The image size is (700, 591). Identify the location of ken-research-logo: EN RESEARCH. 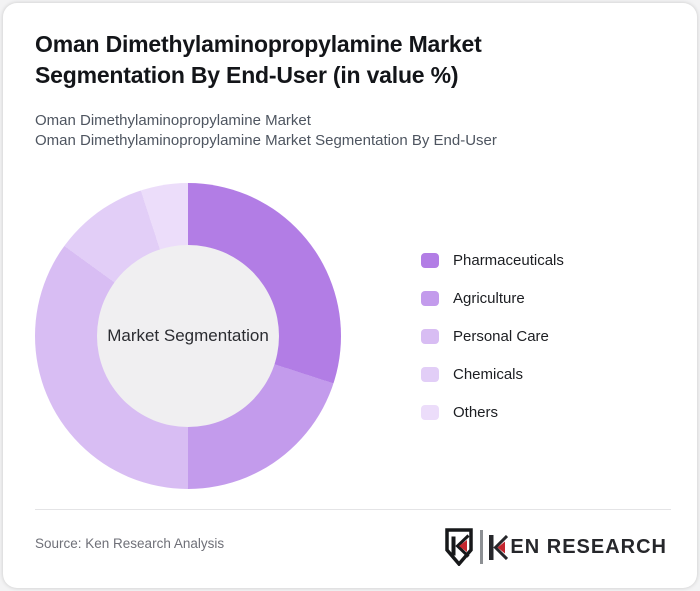
(555, 547).